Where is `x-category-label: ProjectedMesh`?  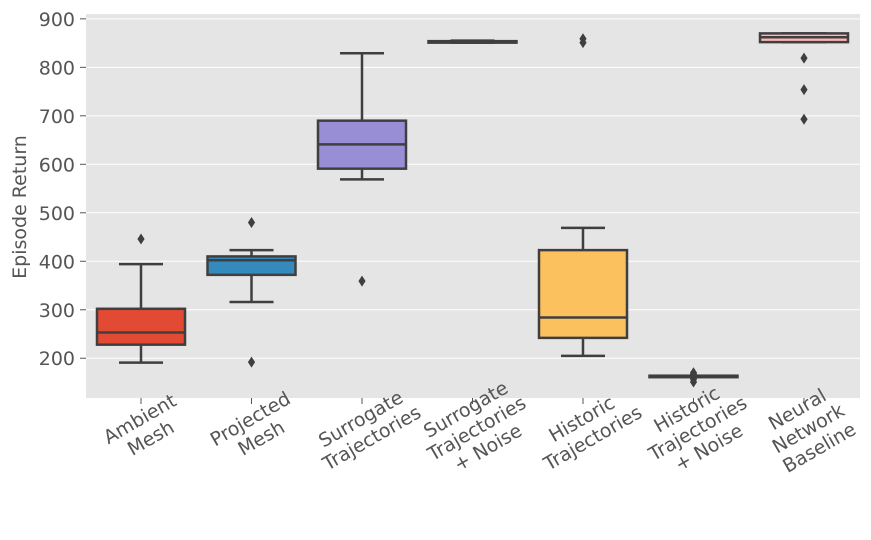
x-category-label: ProjectedMesh is located at coordinates (256, 429).